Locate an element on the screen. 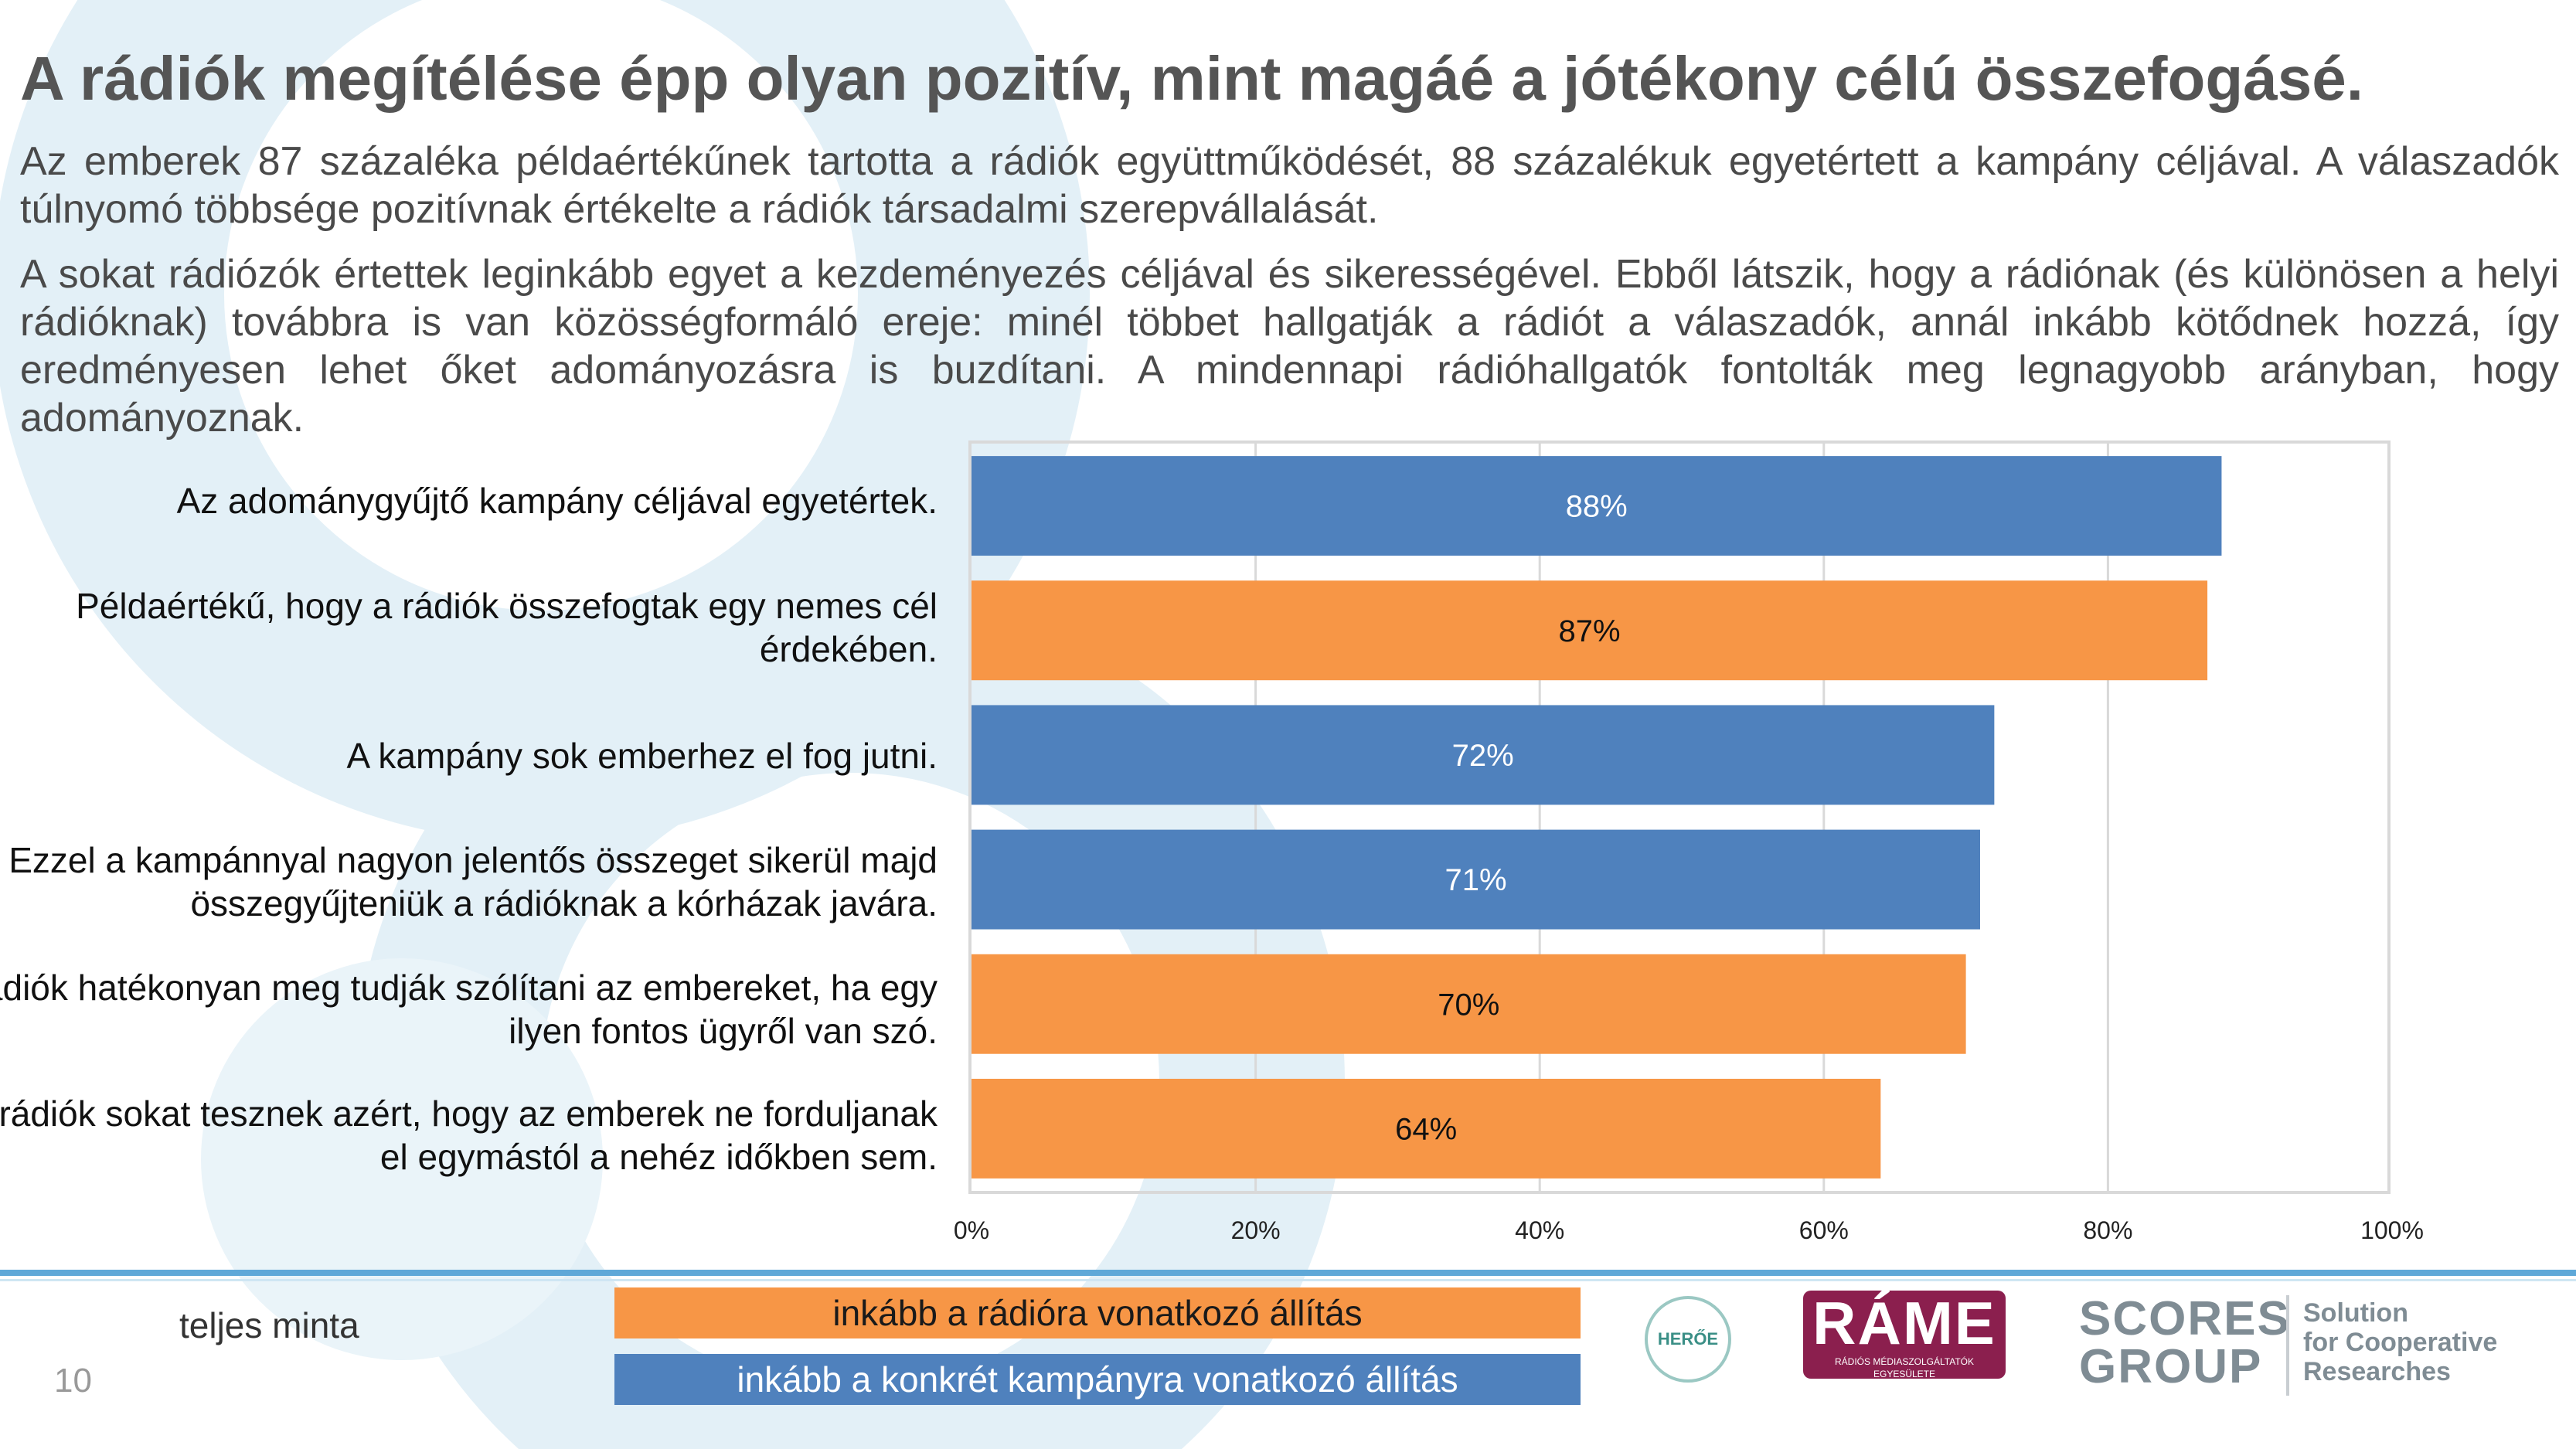  x-tick-label-100: 100% is located at coordinates (2392, 1230).